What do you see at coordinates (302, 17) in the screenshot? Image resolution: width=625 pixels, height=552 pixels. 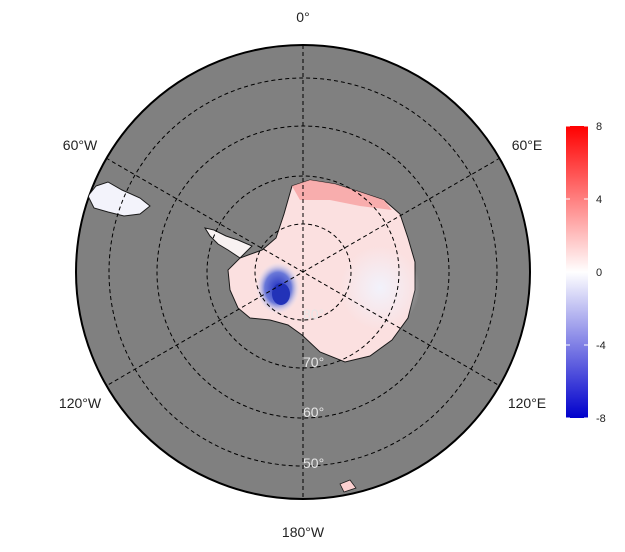 I see `lon-label-top: 0°` at bounding box center [302, 17].